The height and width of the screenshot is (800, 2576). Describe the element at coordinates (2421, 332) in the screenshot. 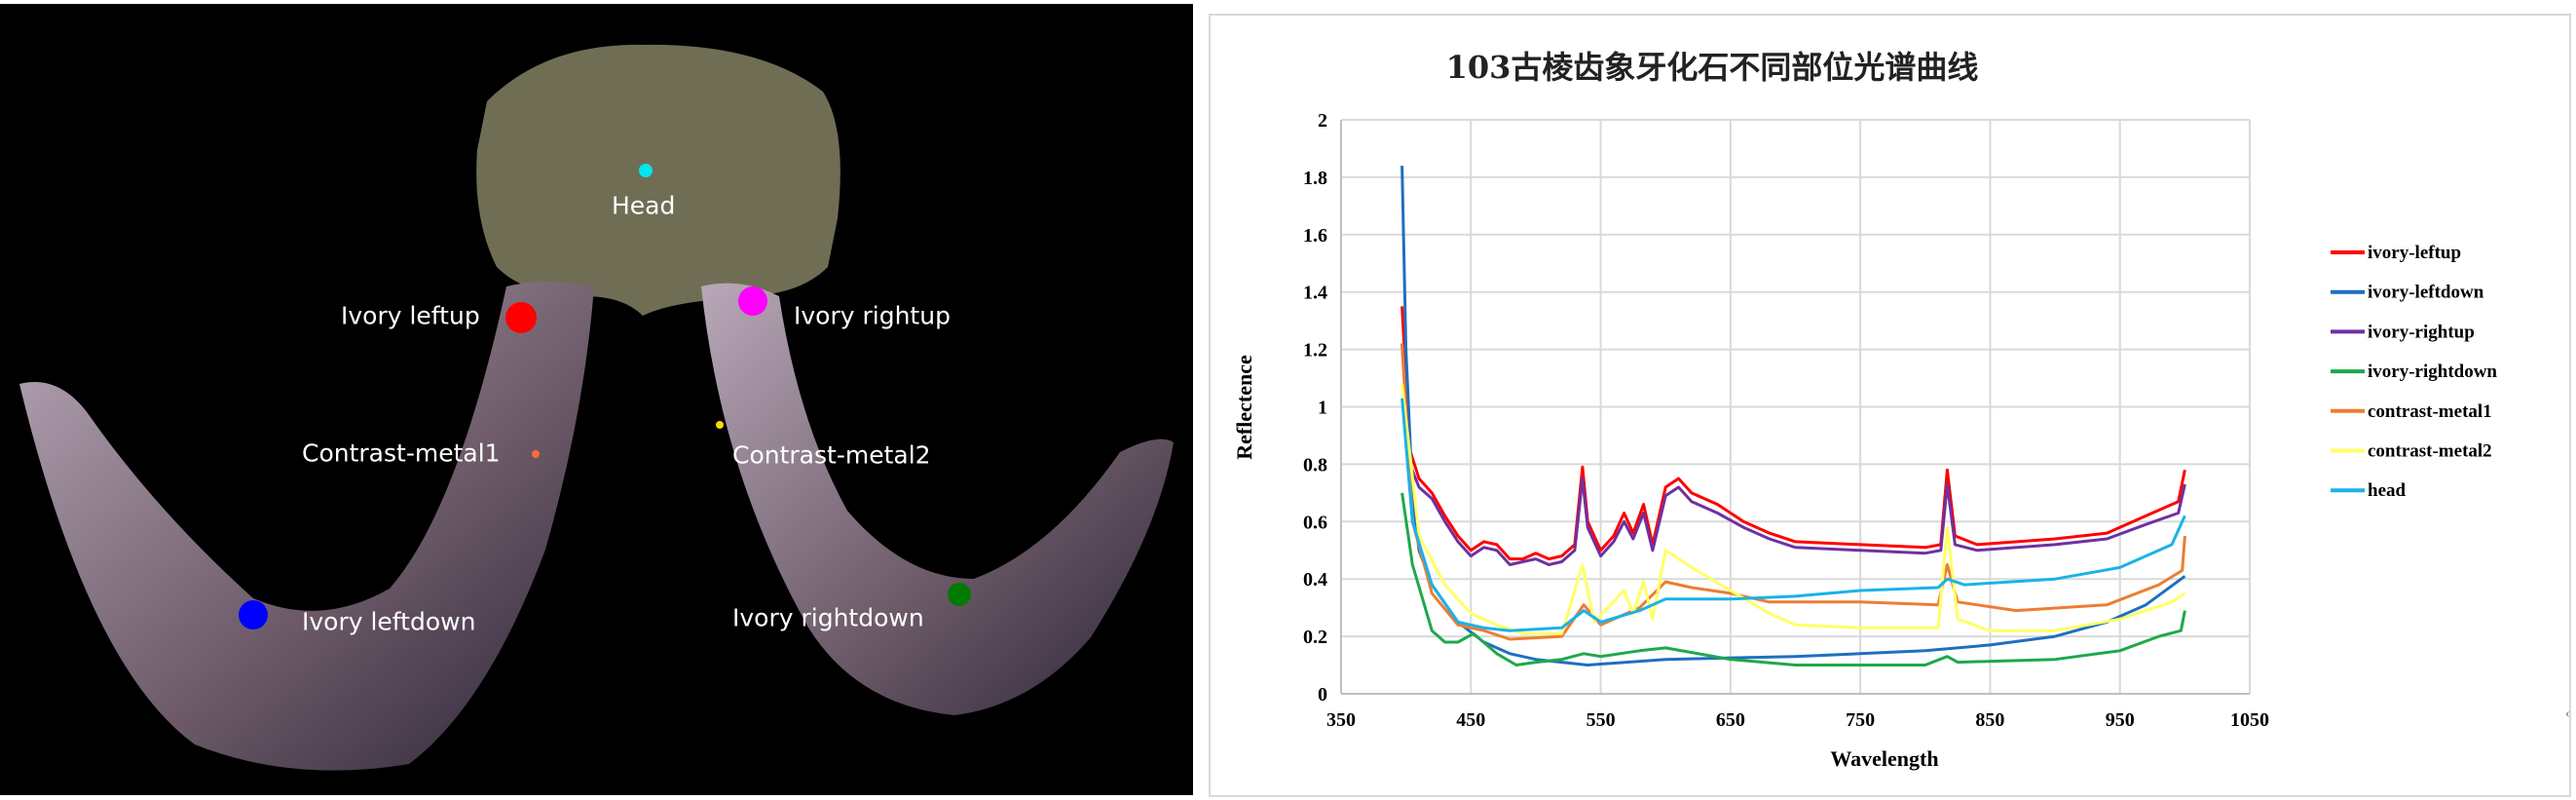

I see `legend-label: ivory-rightup` at that location.